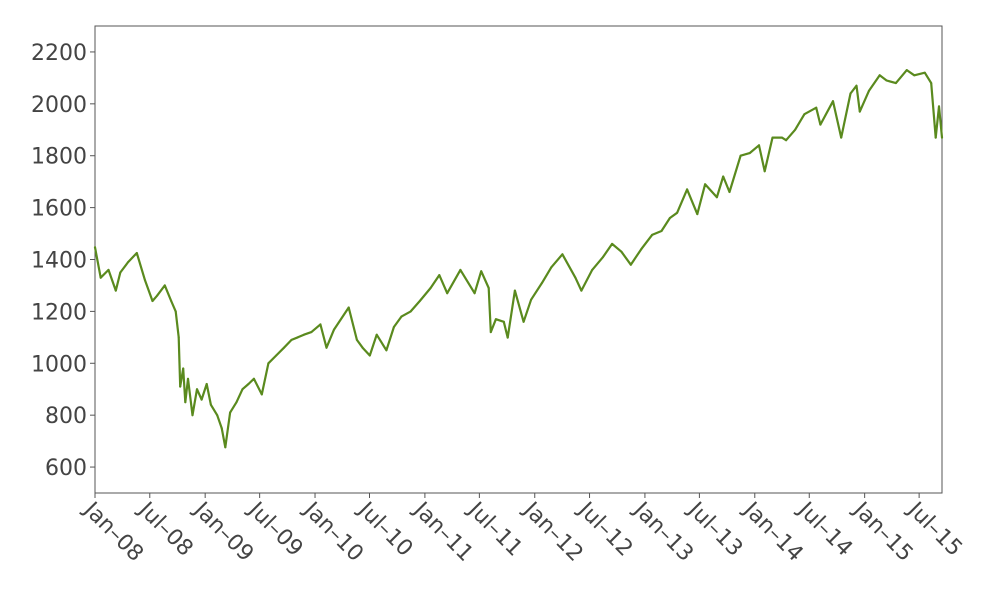 This screenshot has height=600, width=1000. What do you see at coordinates (882, 531) in the screenshot?
I see `x-tick-label: Jan–15` at bounding box center [882, 531].